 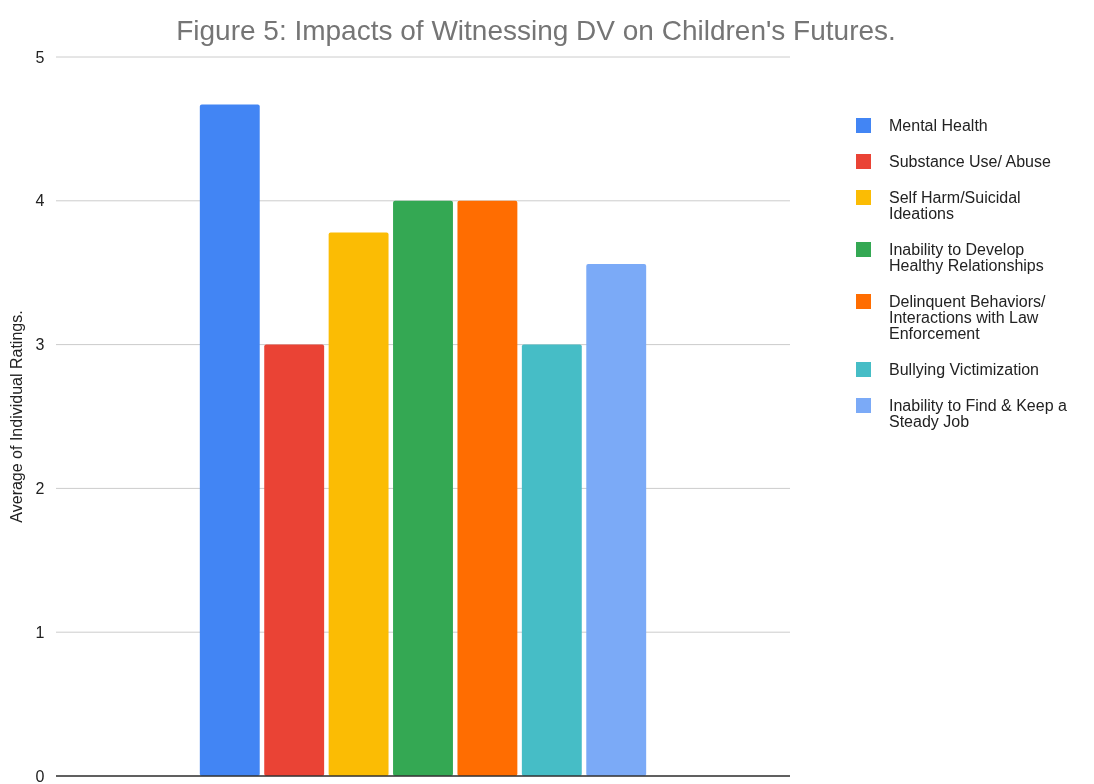 What do you see at coordinates (40, 57) in the screenshot?
I see `y-tick-label: 5` at bounding box center [40, 57].